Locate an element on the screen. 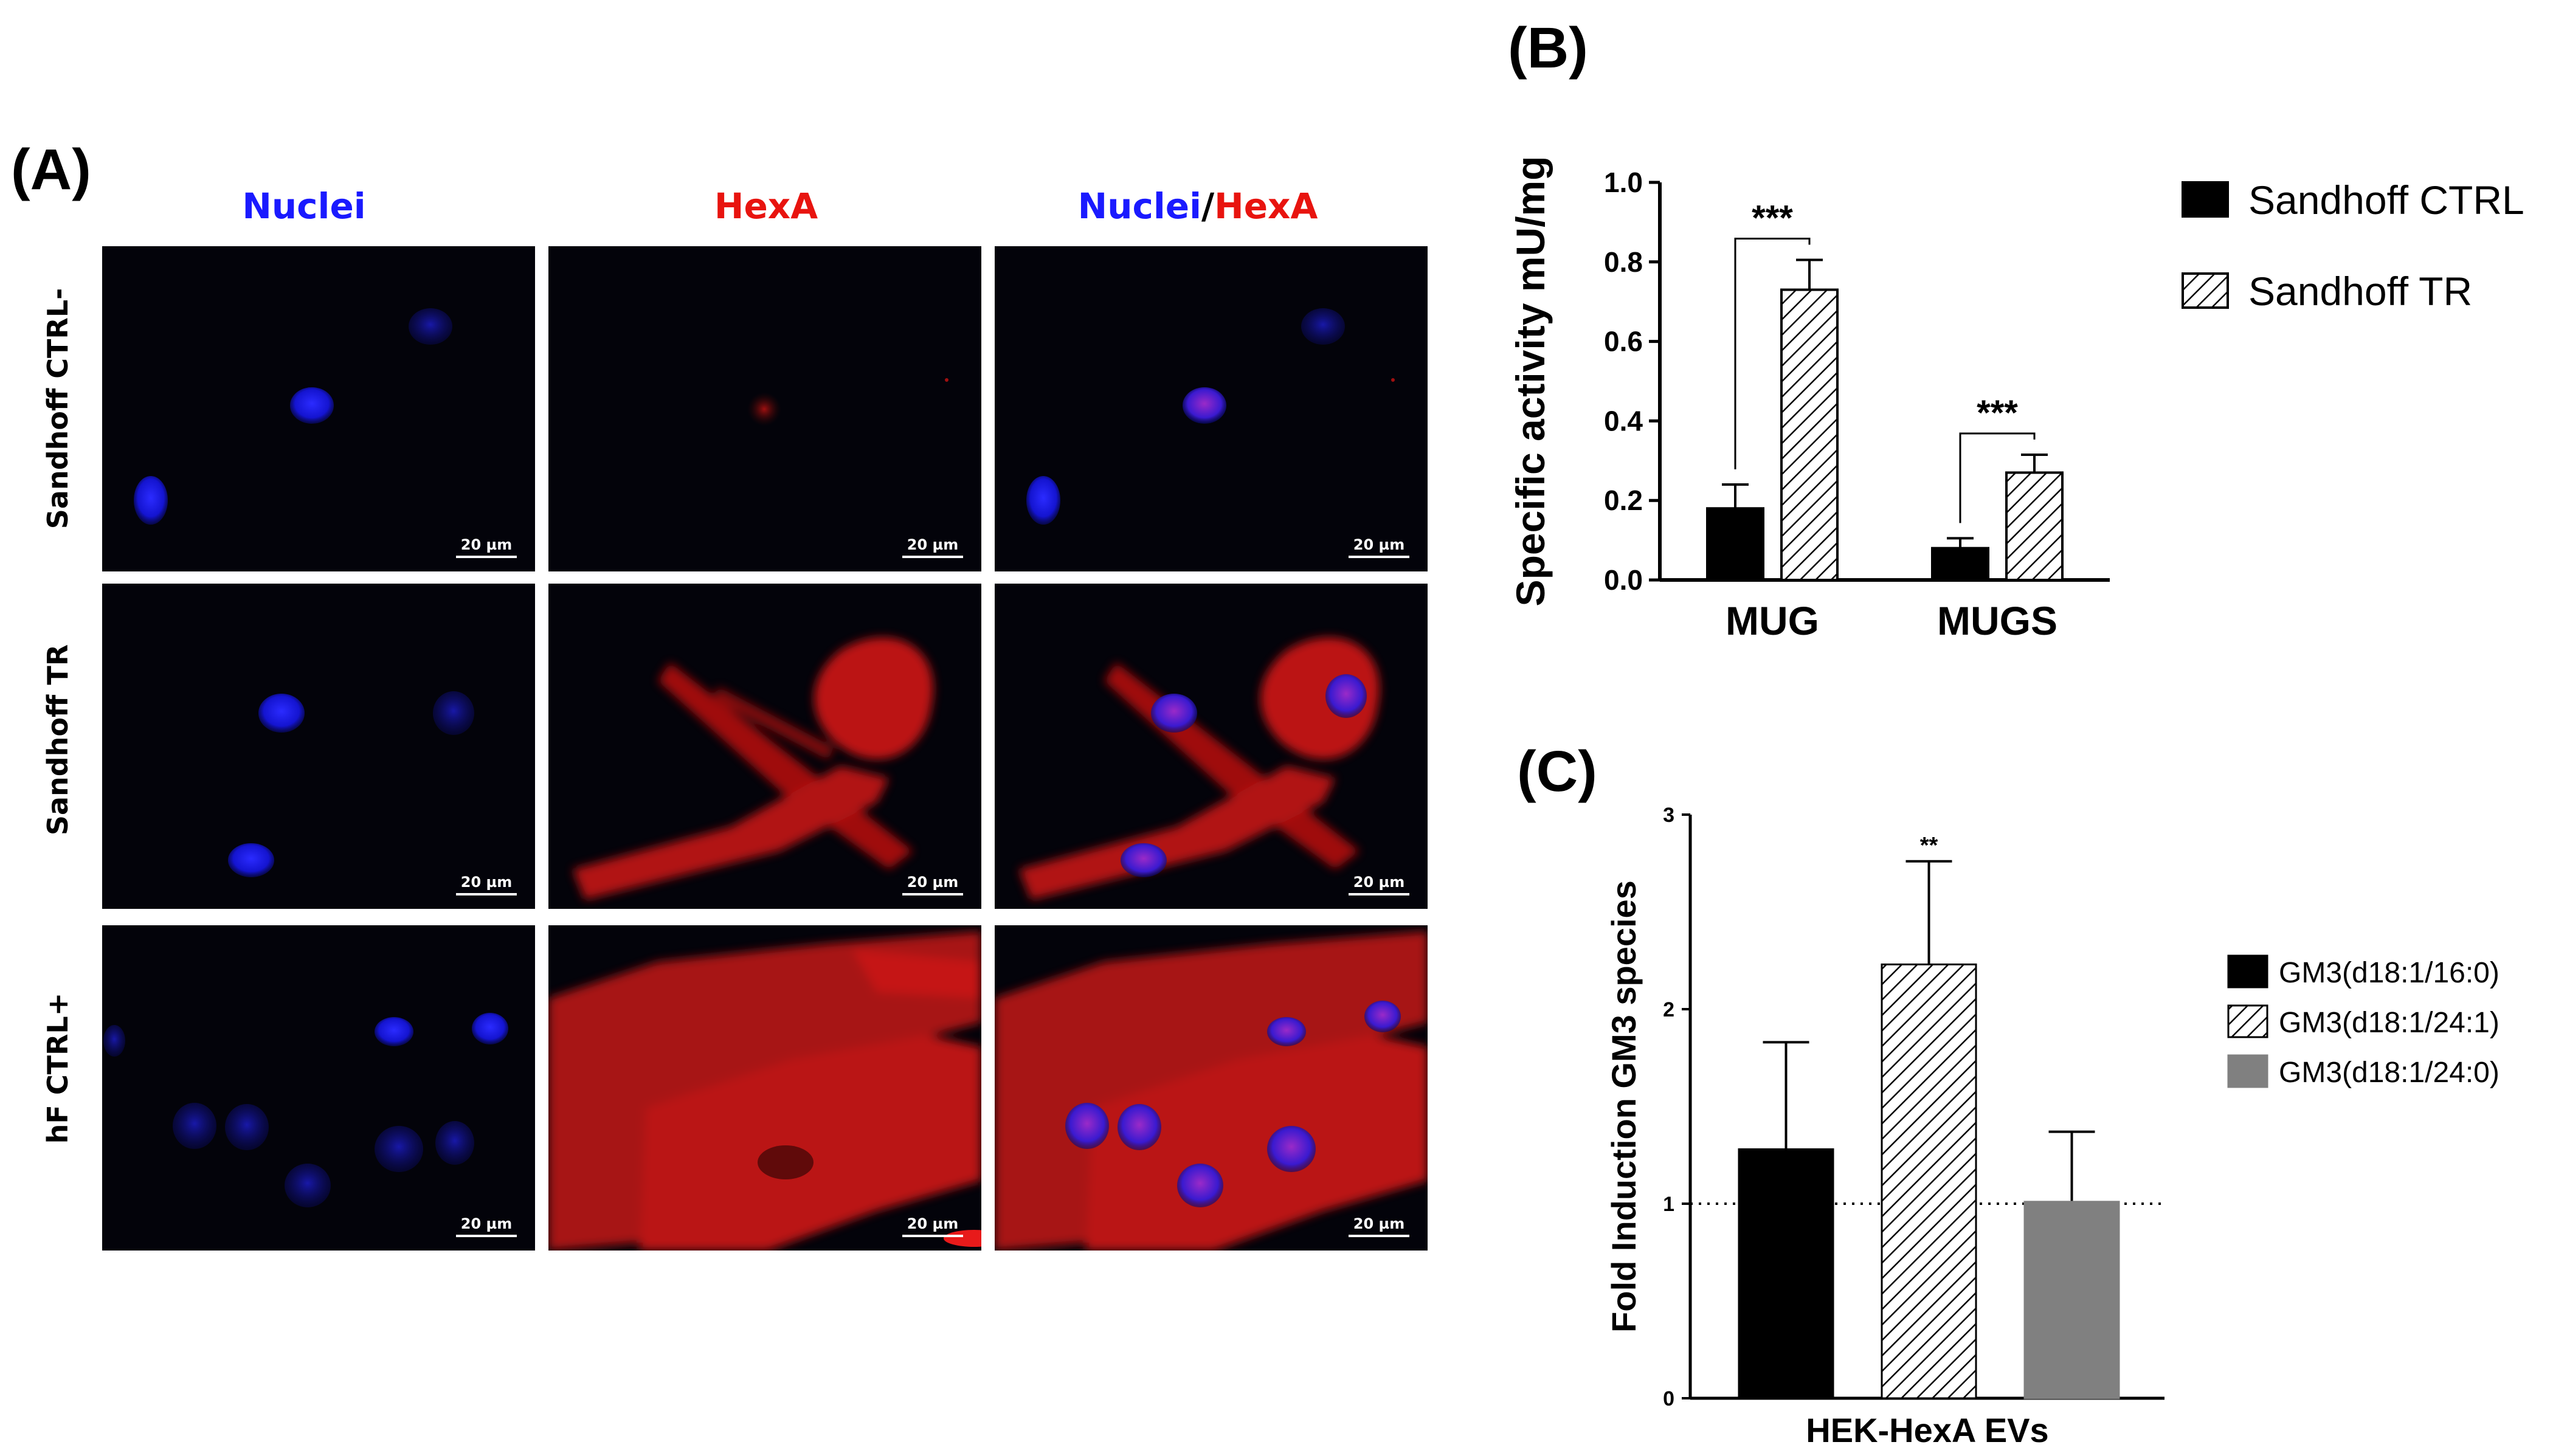 Image resolution: width=2567 pixels, height=1456 pixels. panel-b-letter: (B) is located at coordinates (1548, 48).